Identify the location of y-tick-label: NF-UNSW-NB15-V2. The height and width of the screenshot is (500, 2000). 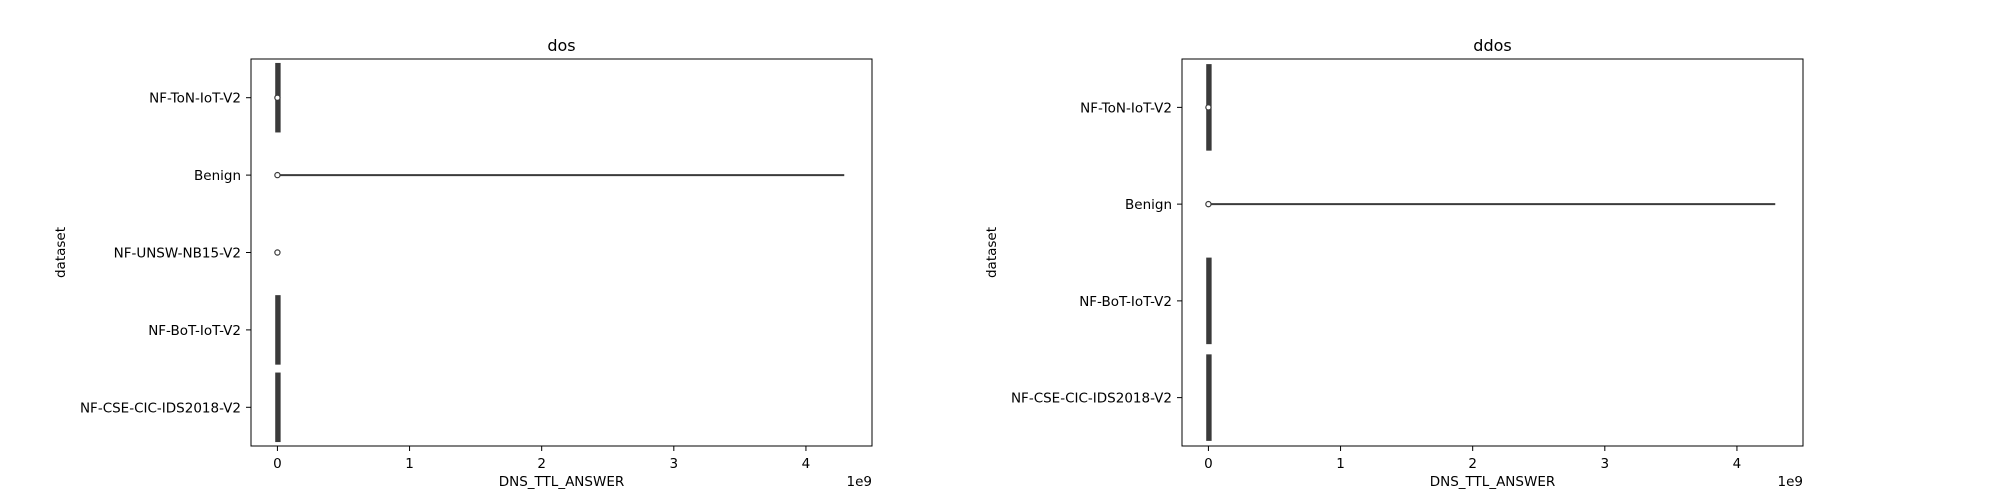
(177, 254).